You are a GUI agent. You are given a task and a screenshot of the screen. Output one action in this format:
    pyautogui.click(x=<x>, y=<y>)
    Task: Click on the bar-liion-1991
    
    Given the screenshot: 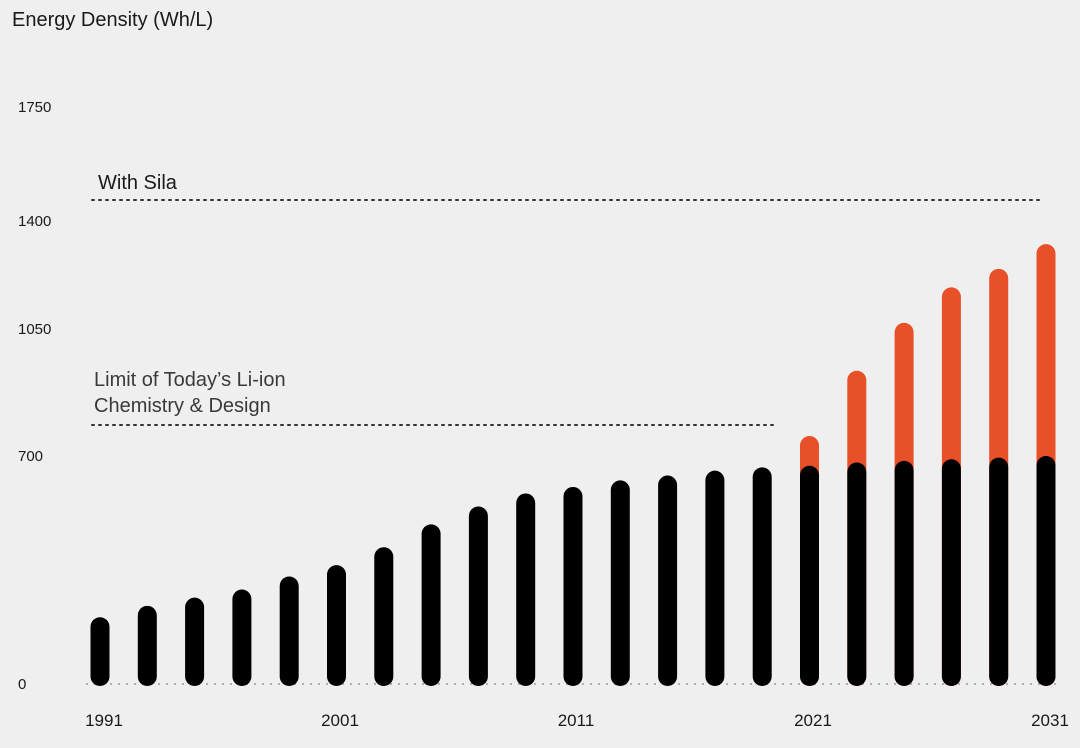 What is the action you would take?
    pyautogui.click(x=100, y=651)
    